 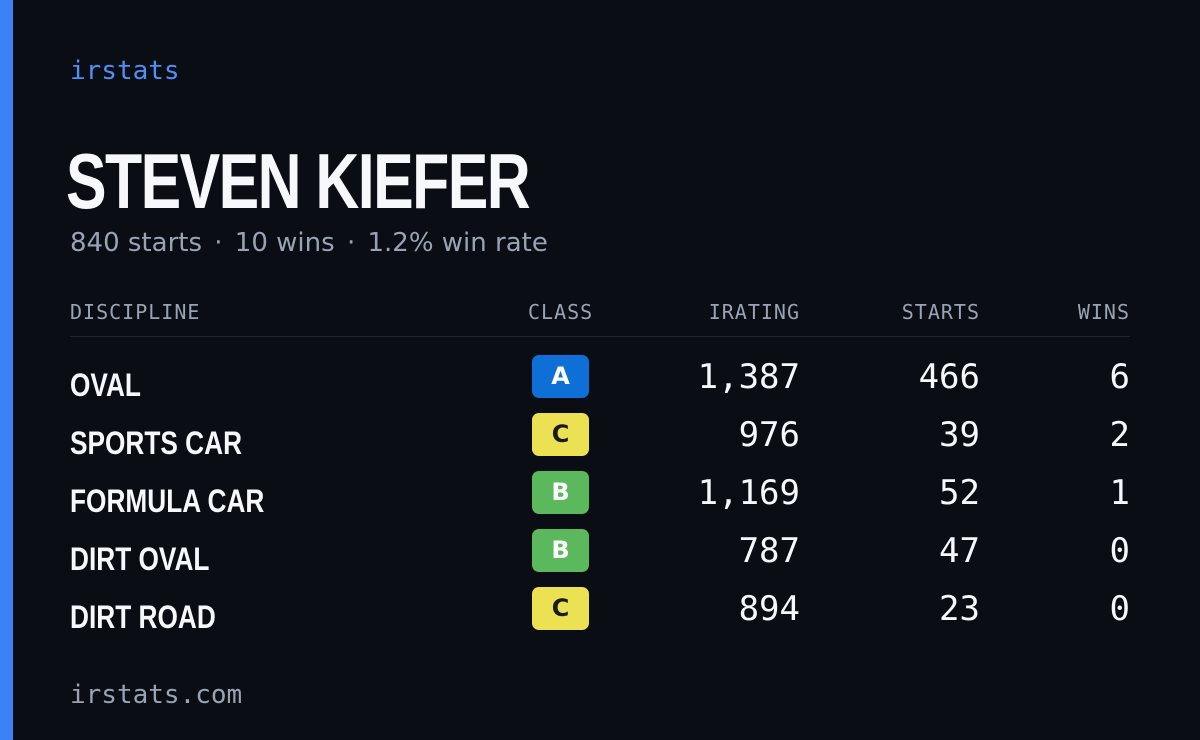 I want to click on table-row: FORMULA CAR B 1,169 52 1, so click(x=600, y=498).